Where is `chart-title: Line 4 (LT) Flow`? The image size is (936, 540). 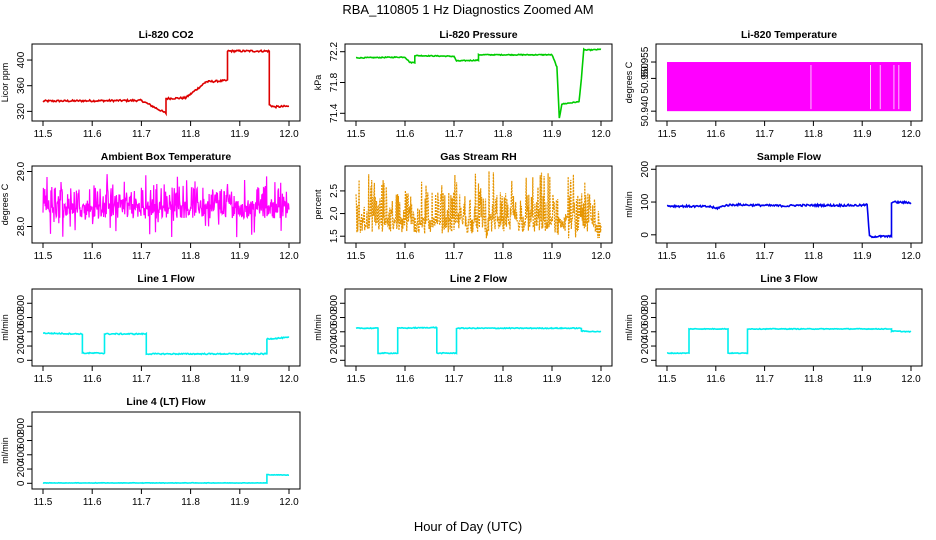 chart-title: Line 4 (LT) Flow is located at coordinates (166, 402).